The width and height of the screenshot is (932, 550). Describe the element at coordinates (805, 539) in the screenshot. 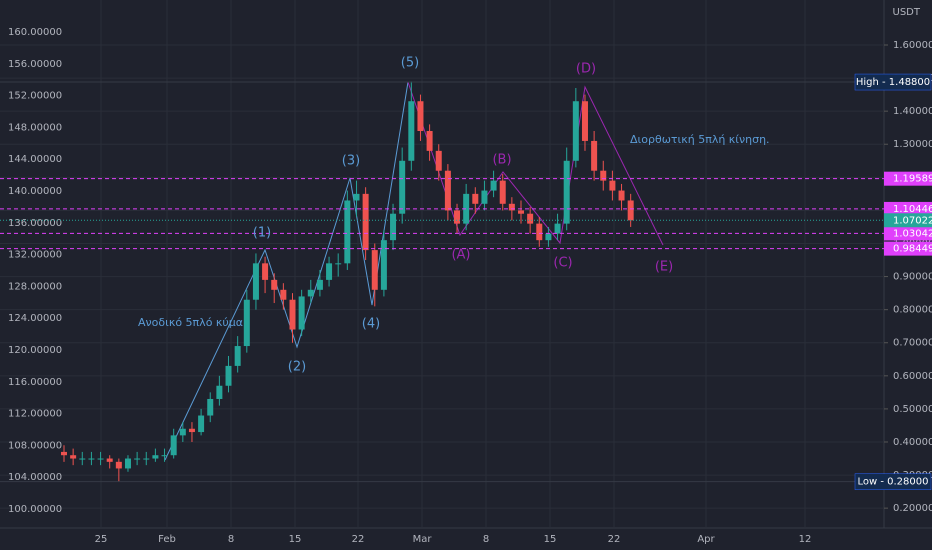

I see `x-tick-label: 12` at that location.